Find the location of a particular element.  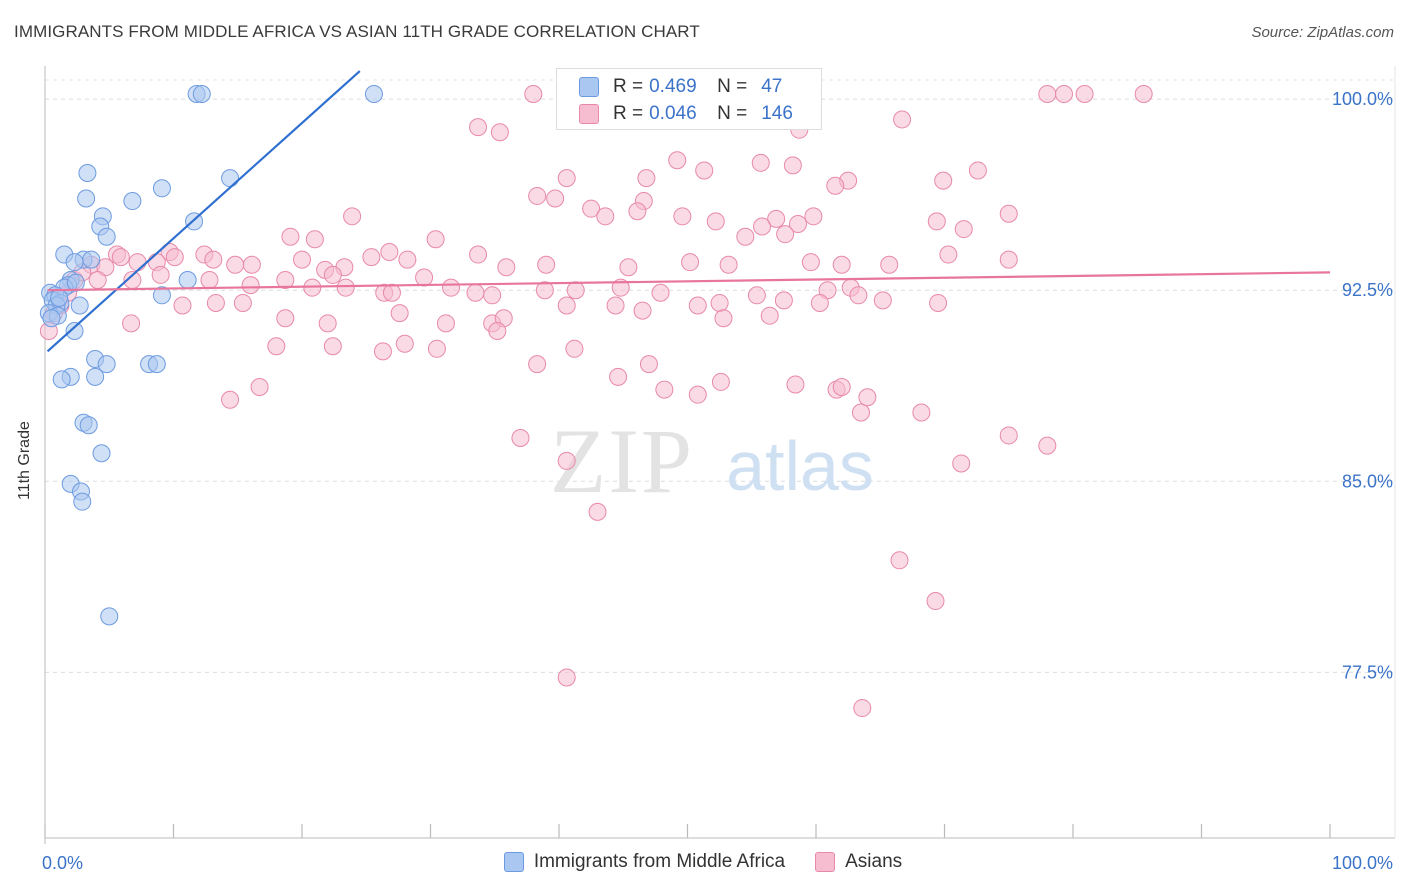

stats-row-asians: R = 0.046 N = 146 is located at coordinates (686, 114).